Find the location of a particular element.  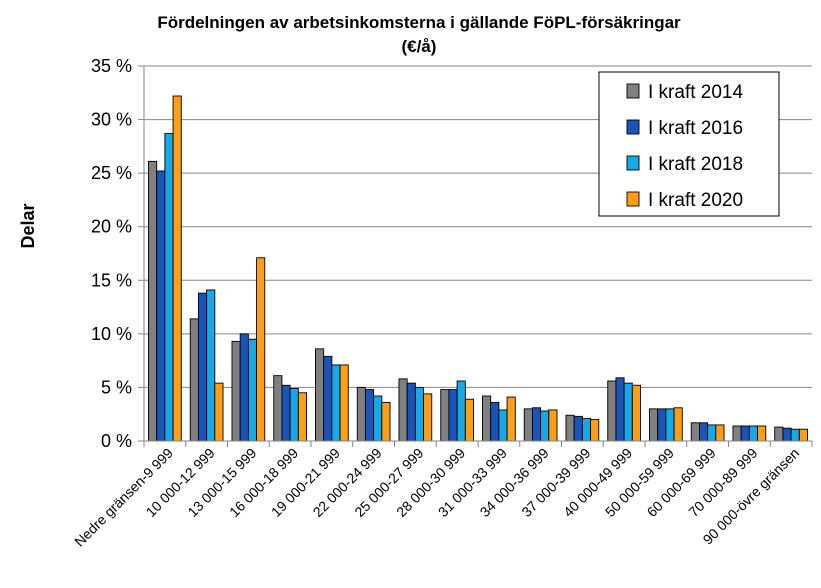

legend-label: I kraft 2018 is located at coordinates (695, 164).